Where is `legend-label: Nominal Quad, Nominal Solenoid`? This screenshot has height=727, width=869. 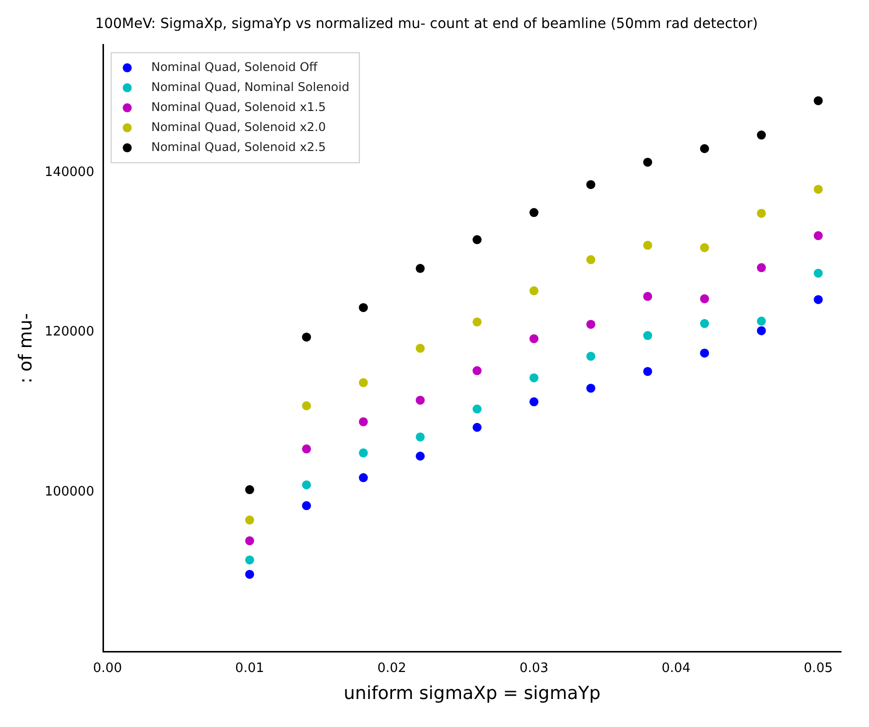 legend-label: Nominal Quad, Nominal Solenoid is located at coordinates (250, 87).